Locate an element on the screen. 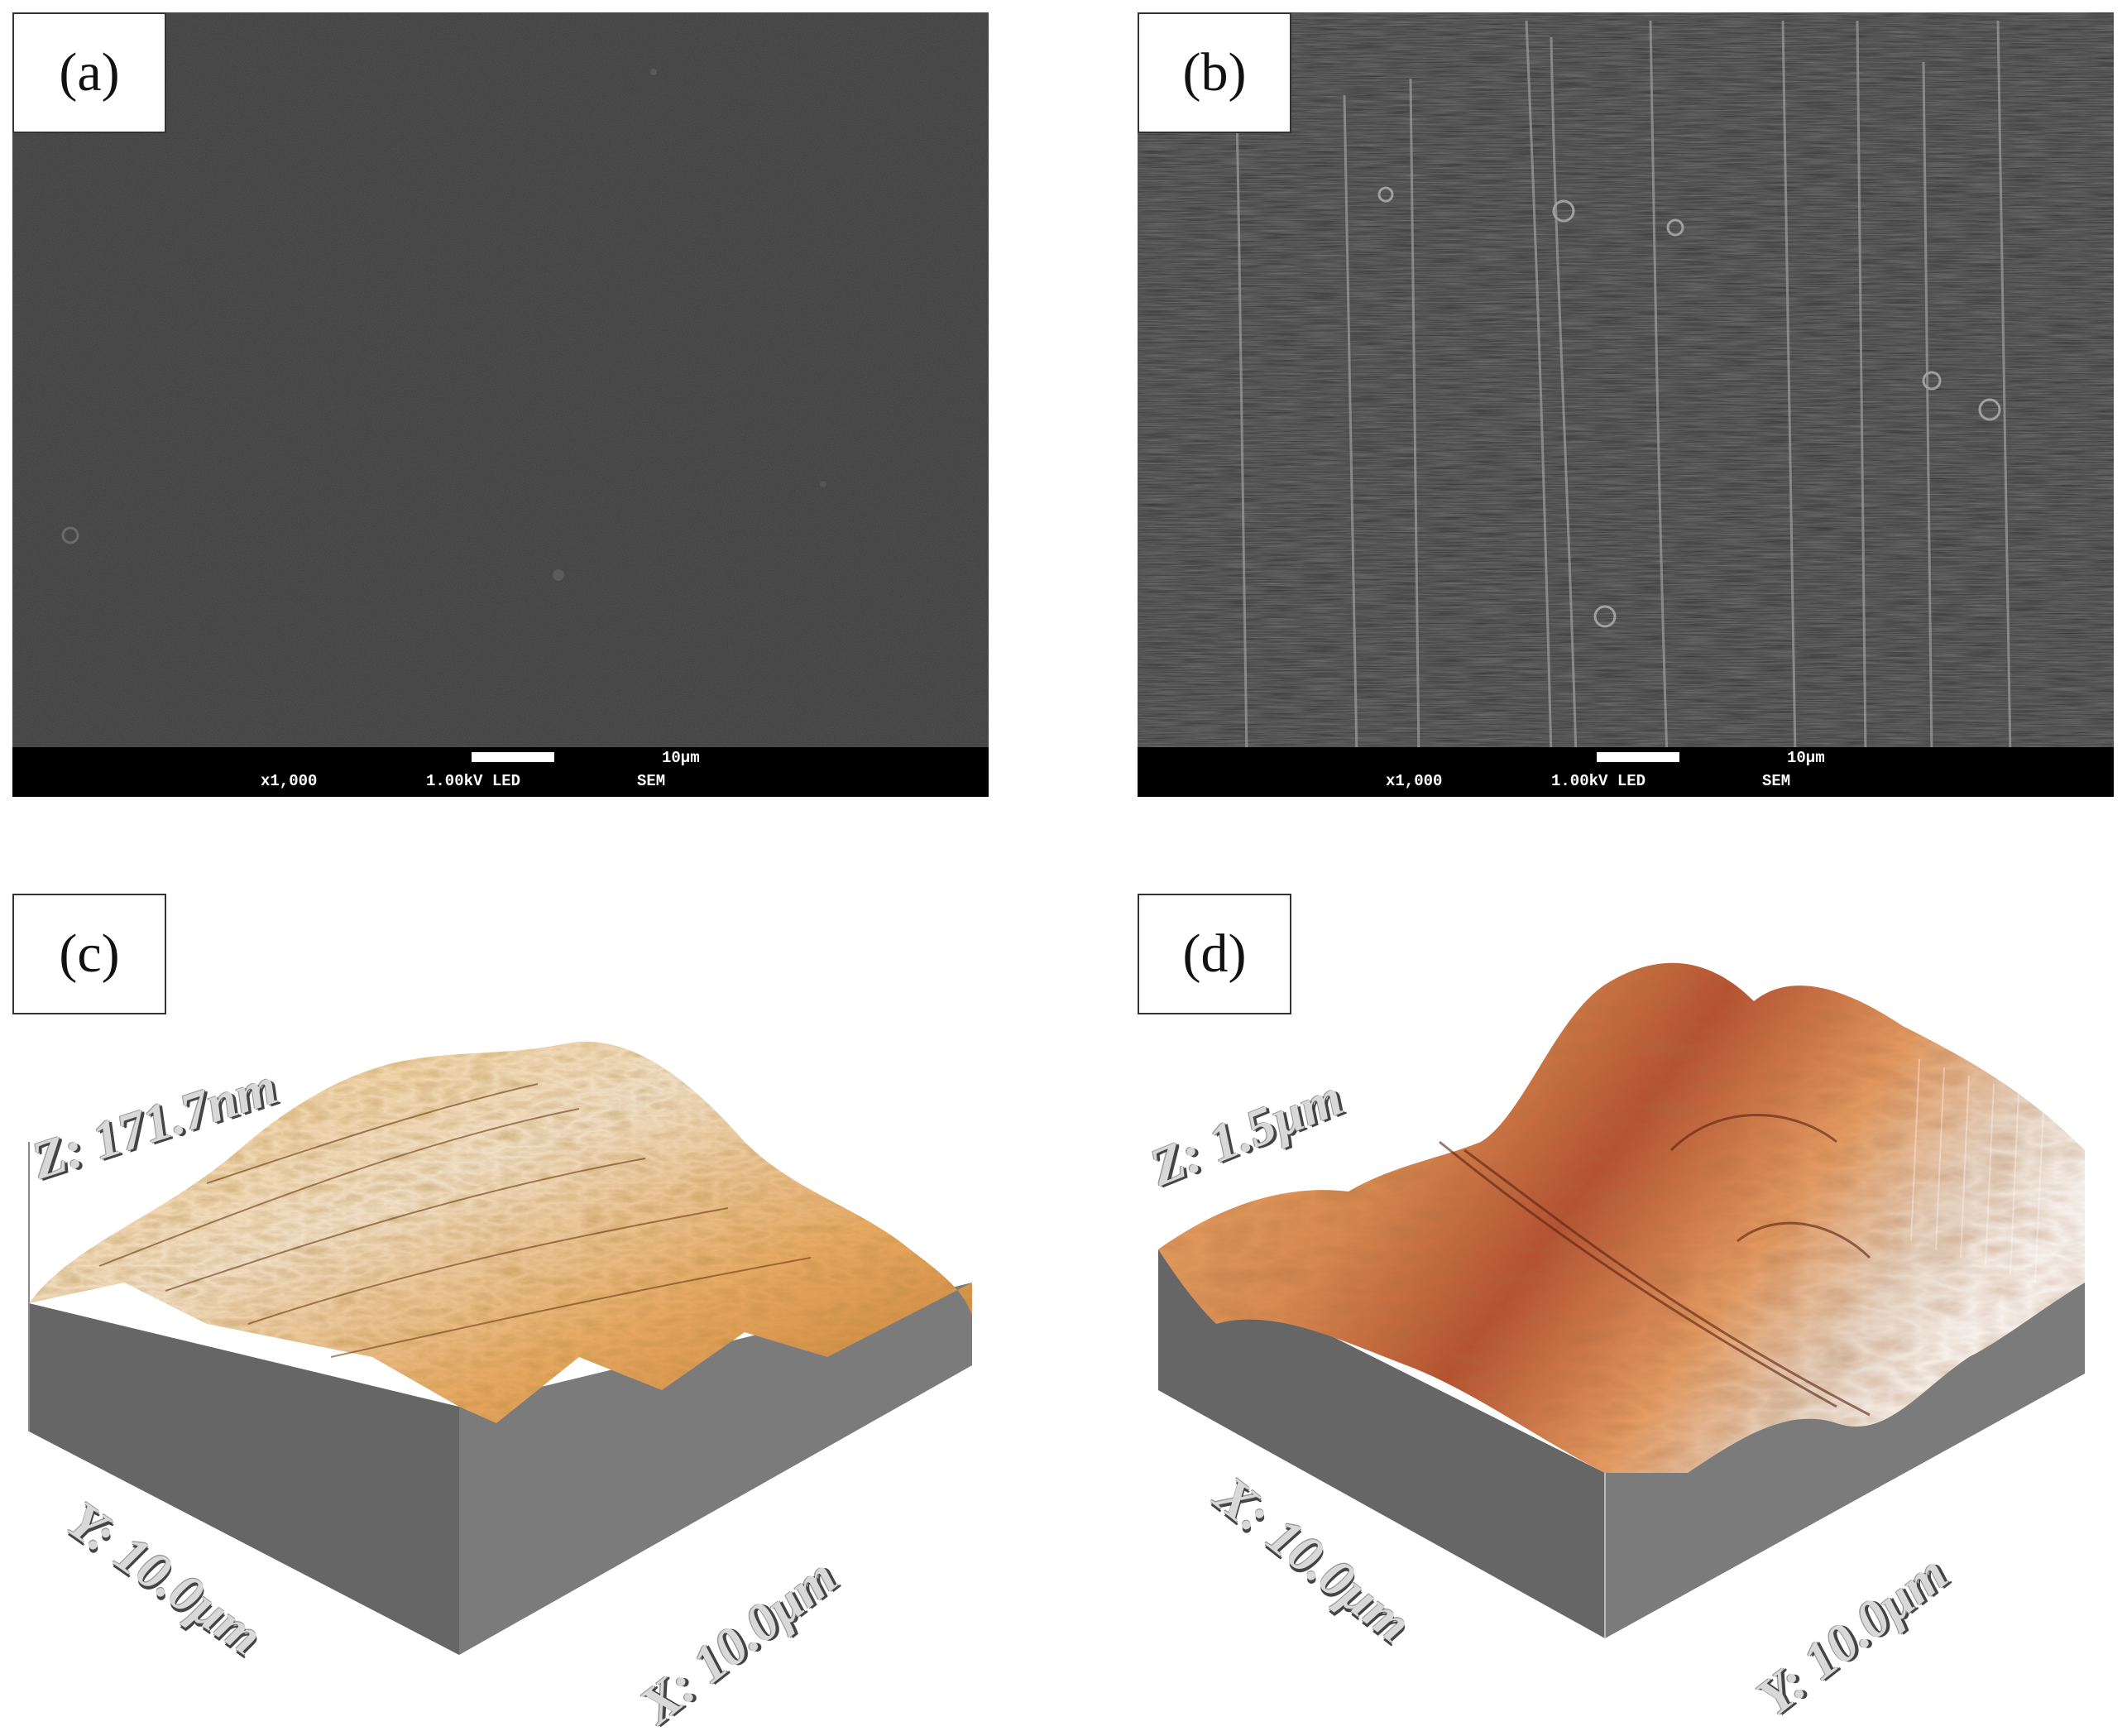  sem-info-bar-b: 10µm x1,000 1.00kV LED SEM is located at coordinates (1626, 772).